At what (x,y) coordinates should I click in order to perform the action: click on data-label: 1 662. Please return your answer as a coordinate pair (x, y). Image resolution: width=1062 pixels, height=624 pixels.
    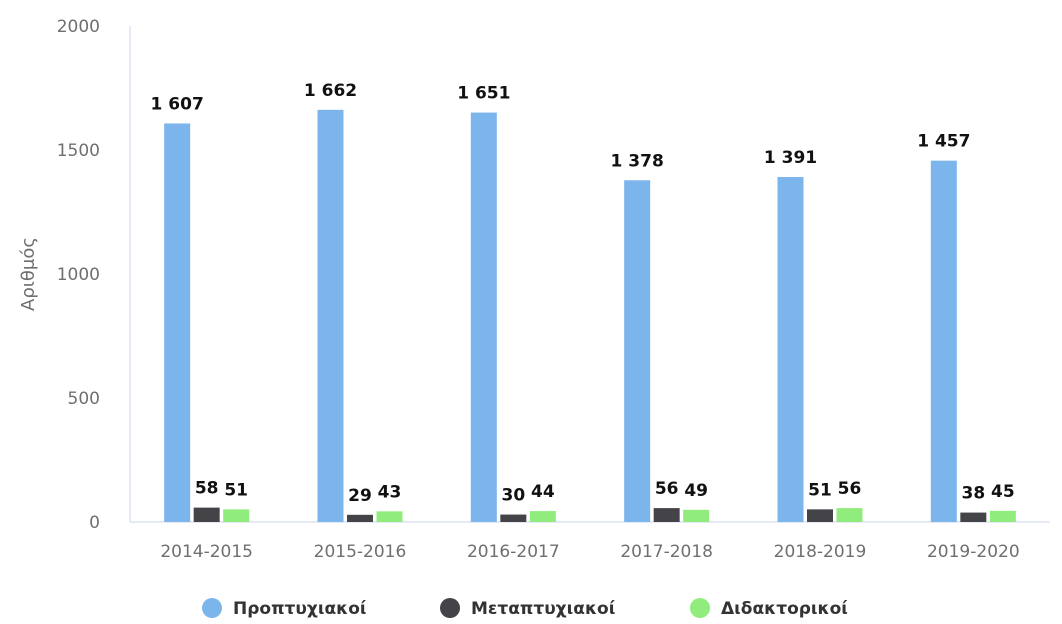
    Looking at the image, I should click on (330, 91).